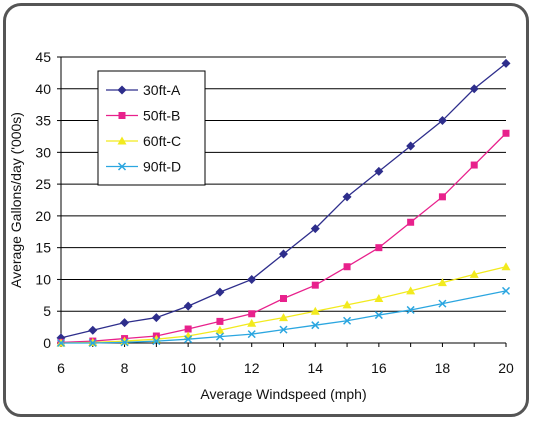 The width and height of the screenshot is (536, 423). I want to click on legend-item: 30ft-A, so click(143, 90).